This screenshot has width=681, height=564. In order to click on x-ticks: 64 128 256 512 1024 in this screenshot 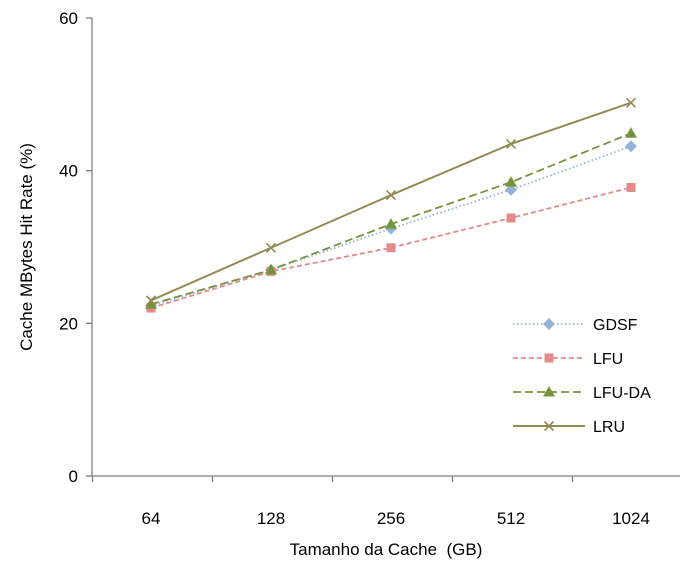, I will do `click(370, 502)`.